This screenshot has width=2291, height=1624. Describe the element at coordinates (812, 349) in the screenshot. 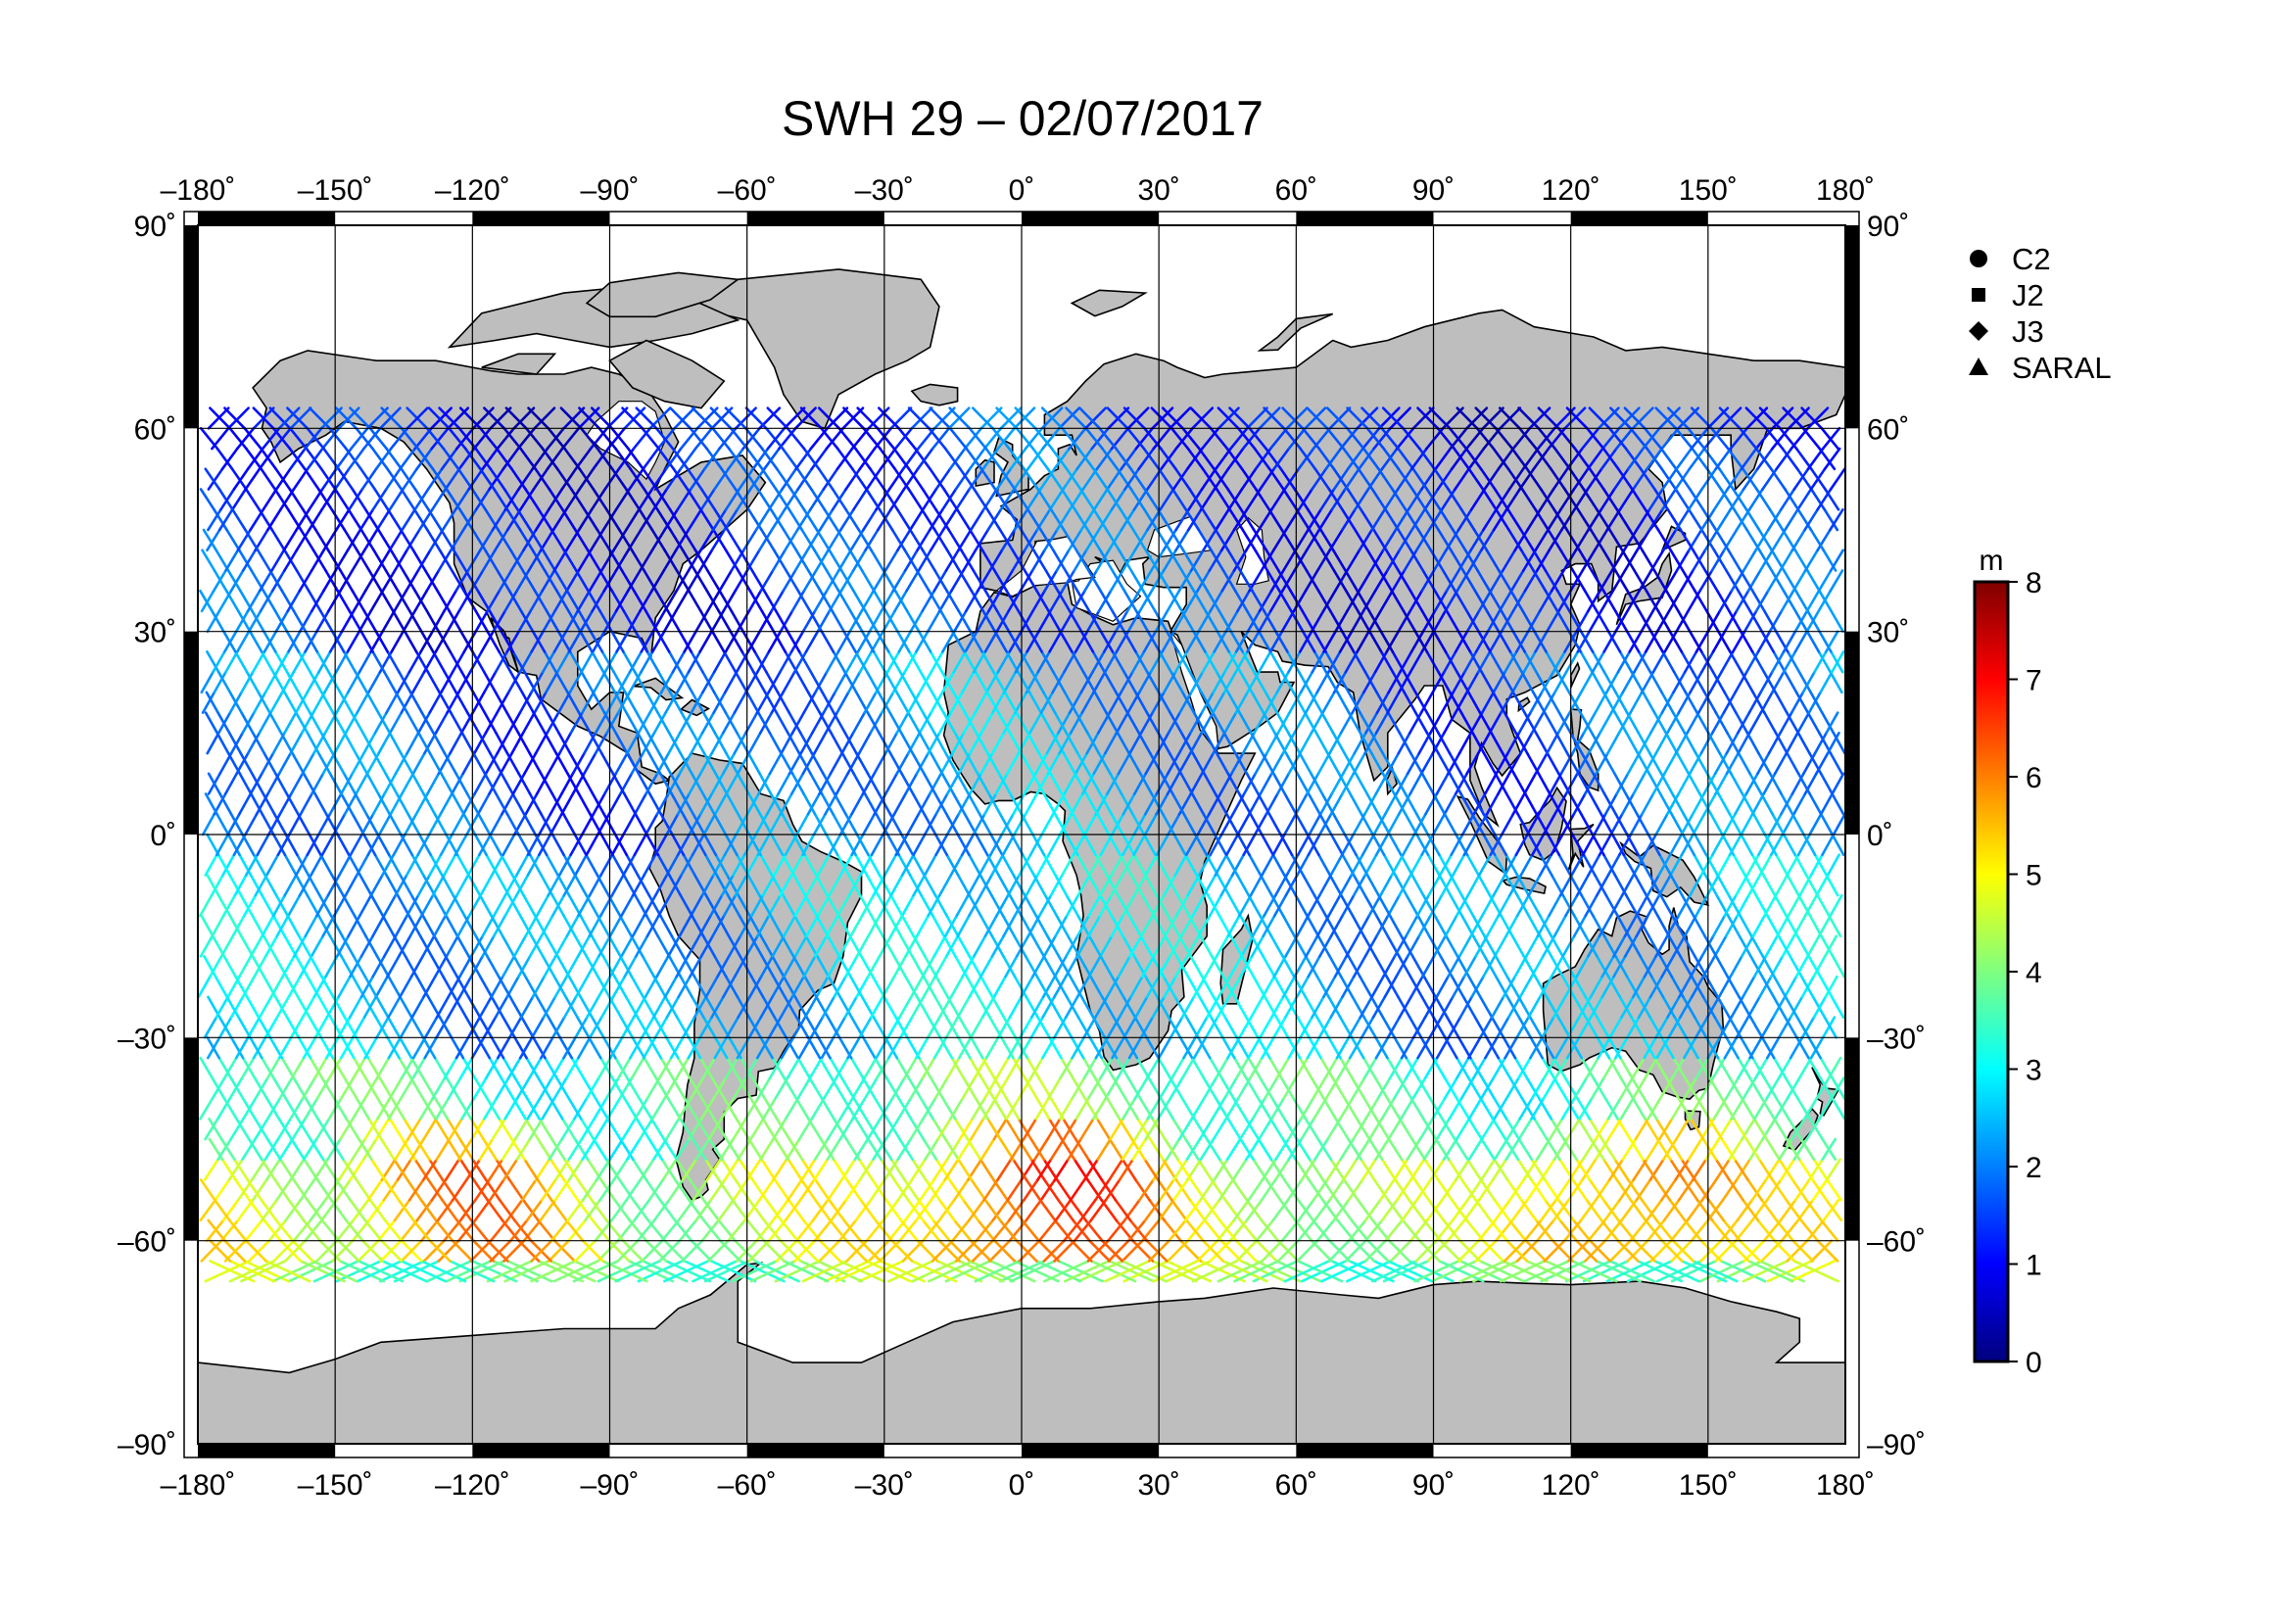

I see `land-polygon` at that location.